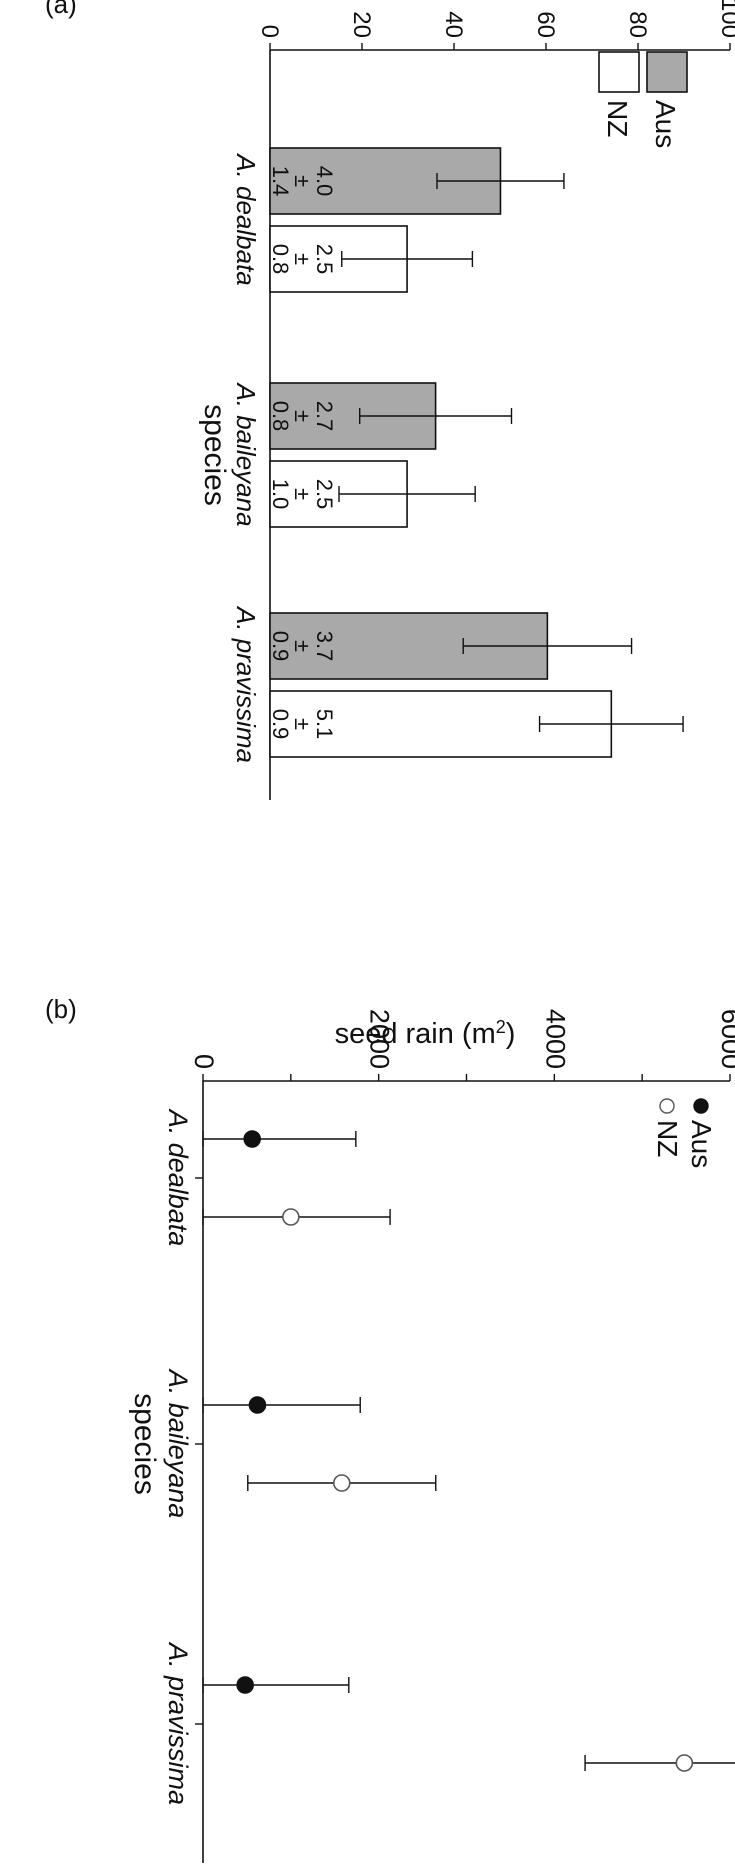  What do you see at coordinates (545, 24) in the screenshot?
I see `y-tick-label: 60` at bounding box center [545, 24].